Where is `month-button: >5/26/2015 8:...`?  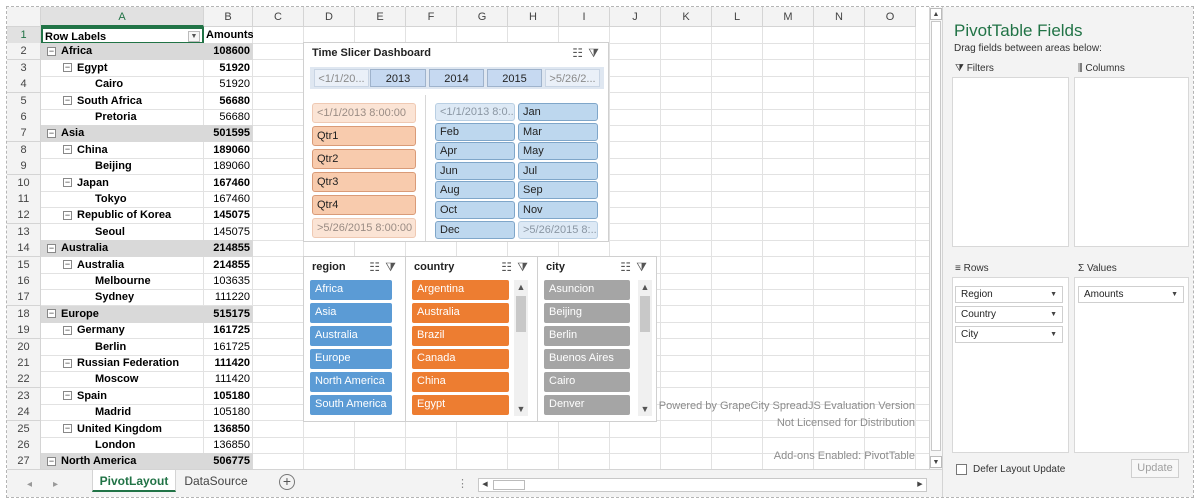
month-button: >5/26/2015 8:... is located at coordinates (558, 229).